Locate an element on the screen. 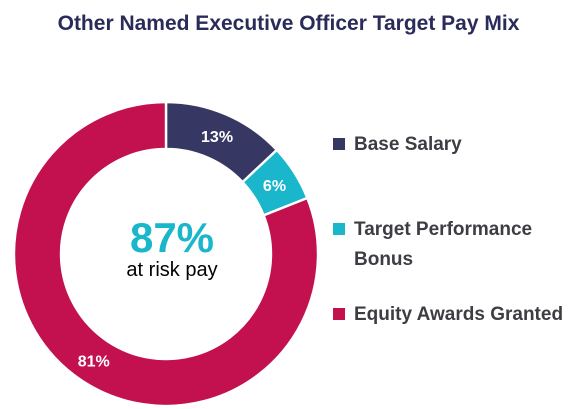 Image resolution: width=577 pixels, height=409 pixels. center-label: at risk pay is located at coordinates (171, 270).